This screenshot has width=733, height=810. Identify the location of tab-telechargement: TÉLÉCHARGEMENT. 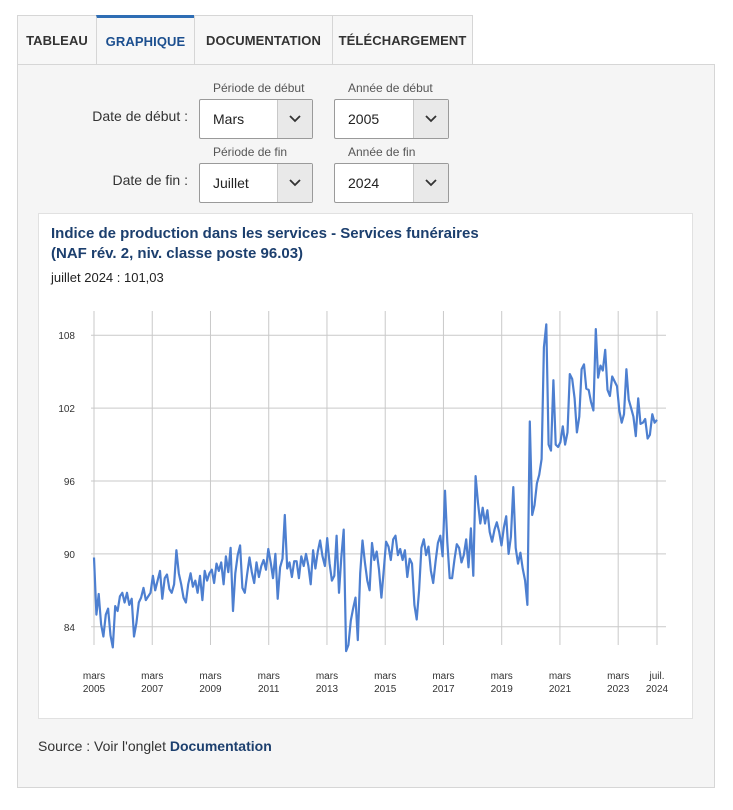
(402, 40).